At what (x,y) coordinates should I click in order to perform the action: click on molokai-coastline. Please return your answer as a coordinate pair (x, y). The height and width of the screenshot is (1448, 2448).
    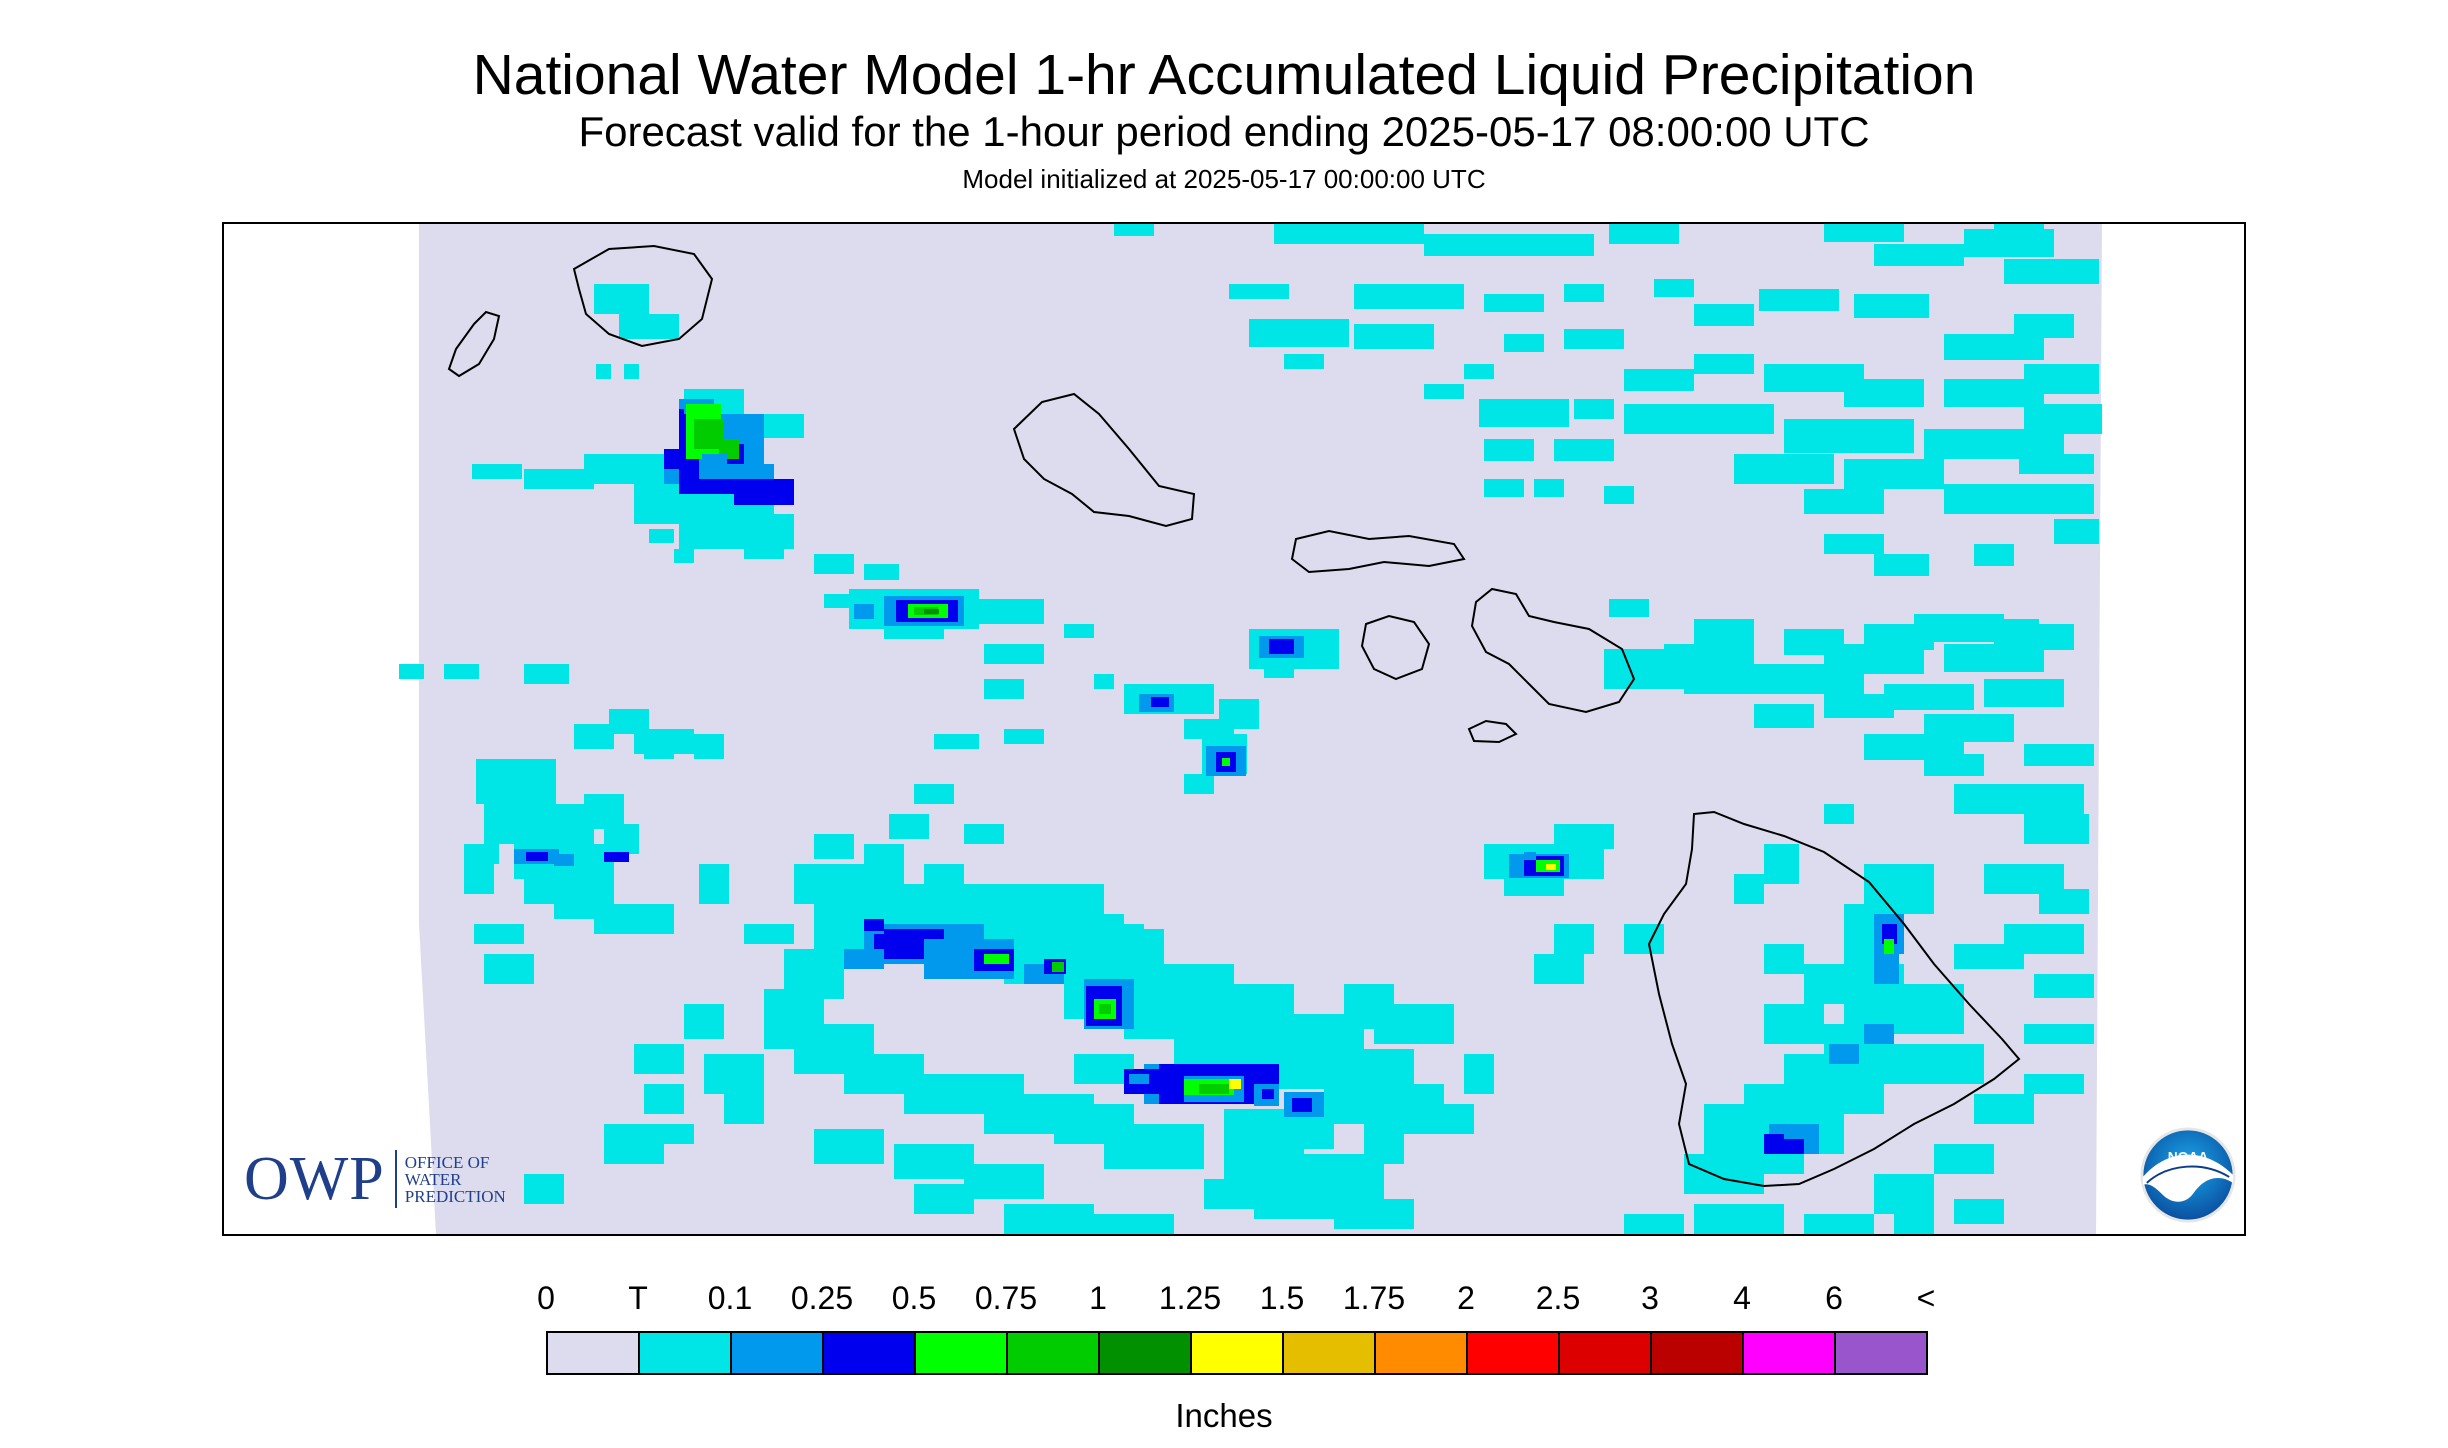
    Looking at the image, I should click on (1378, 551).